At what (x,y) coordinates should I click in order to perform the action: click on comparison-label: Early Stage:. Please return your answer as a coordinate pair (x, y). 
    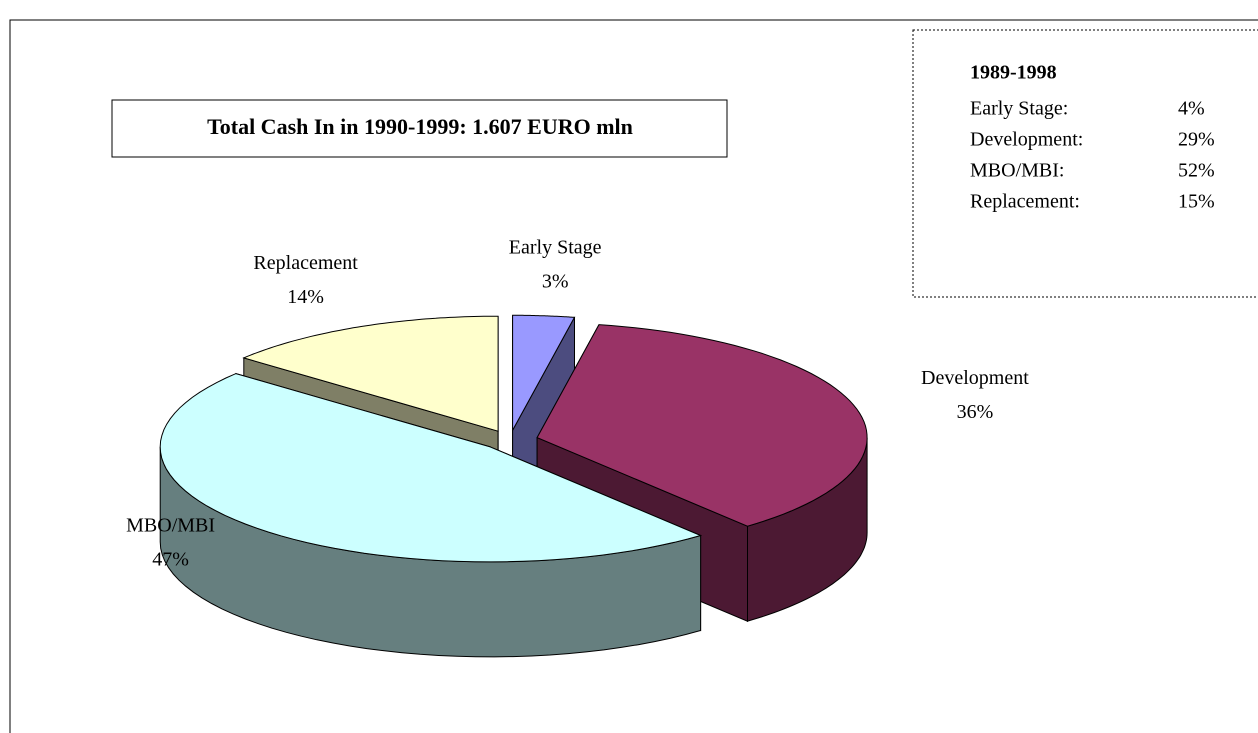
    Looking at the image, I should click on (1019, 109).